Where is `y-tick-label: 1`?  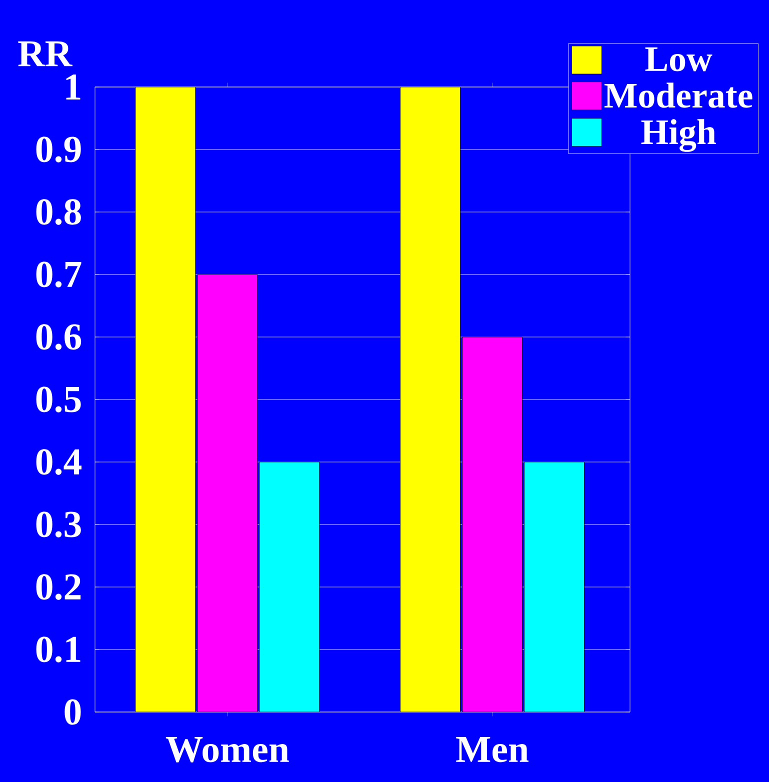 y-tick-label: 1 is located at coordinates (73, 87).